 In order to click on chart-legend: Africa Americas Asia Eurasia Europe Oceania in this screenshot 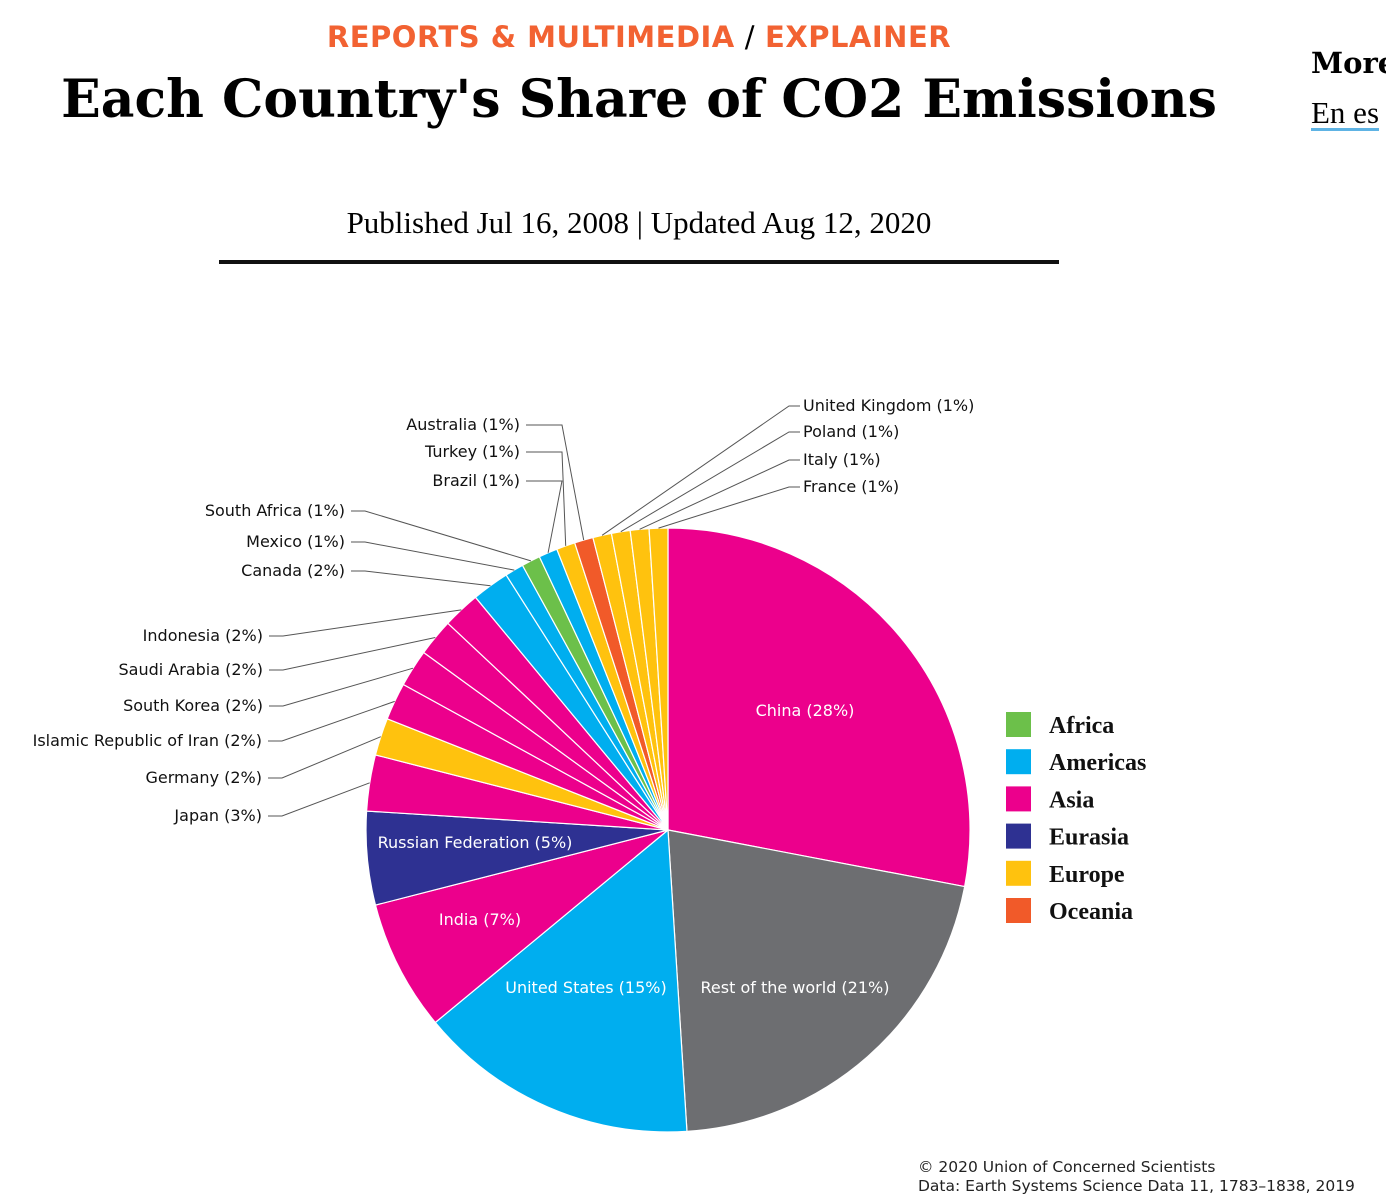, I will do `click(1076, 818)`.